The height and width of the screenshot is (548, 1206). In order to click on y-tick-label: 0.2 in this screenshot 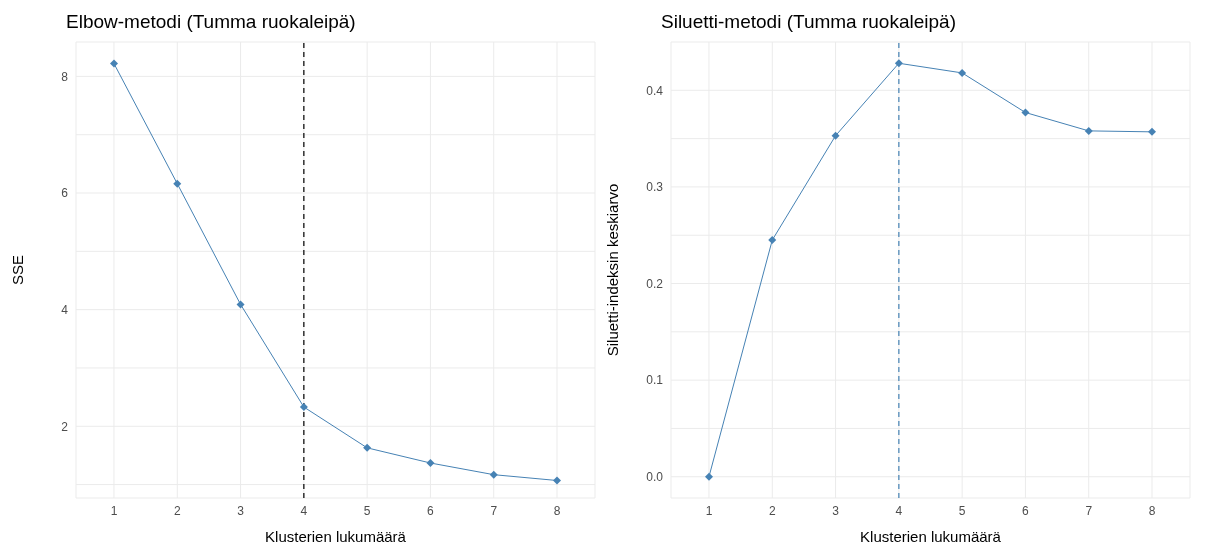, I will do `click(655, 283)`.